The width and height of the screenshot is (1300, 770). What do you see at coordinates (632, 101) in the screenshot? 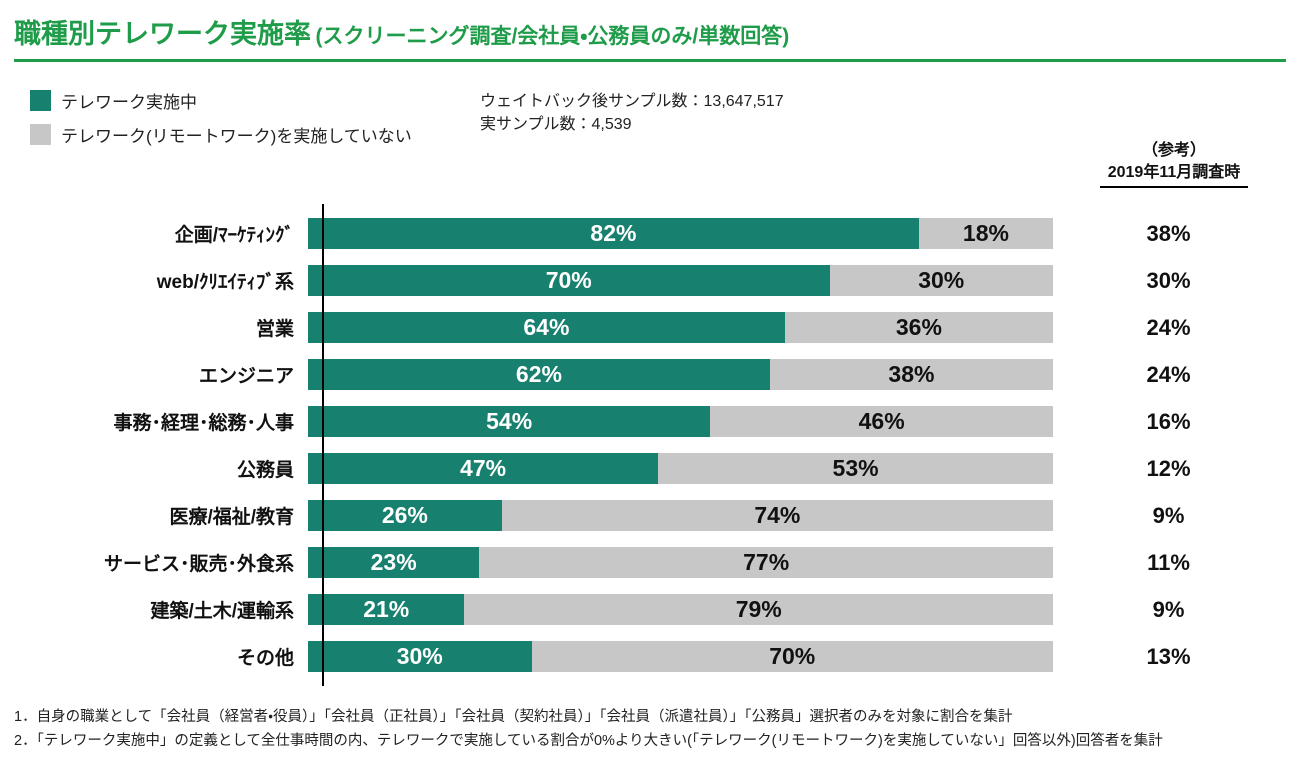
I see `sample-weighted: ウェイトバック後サンプル数：13,647,517` at bounding box center [632, 101].